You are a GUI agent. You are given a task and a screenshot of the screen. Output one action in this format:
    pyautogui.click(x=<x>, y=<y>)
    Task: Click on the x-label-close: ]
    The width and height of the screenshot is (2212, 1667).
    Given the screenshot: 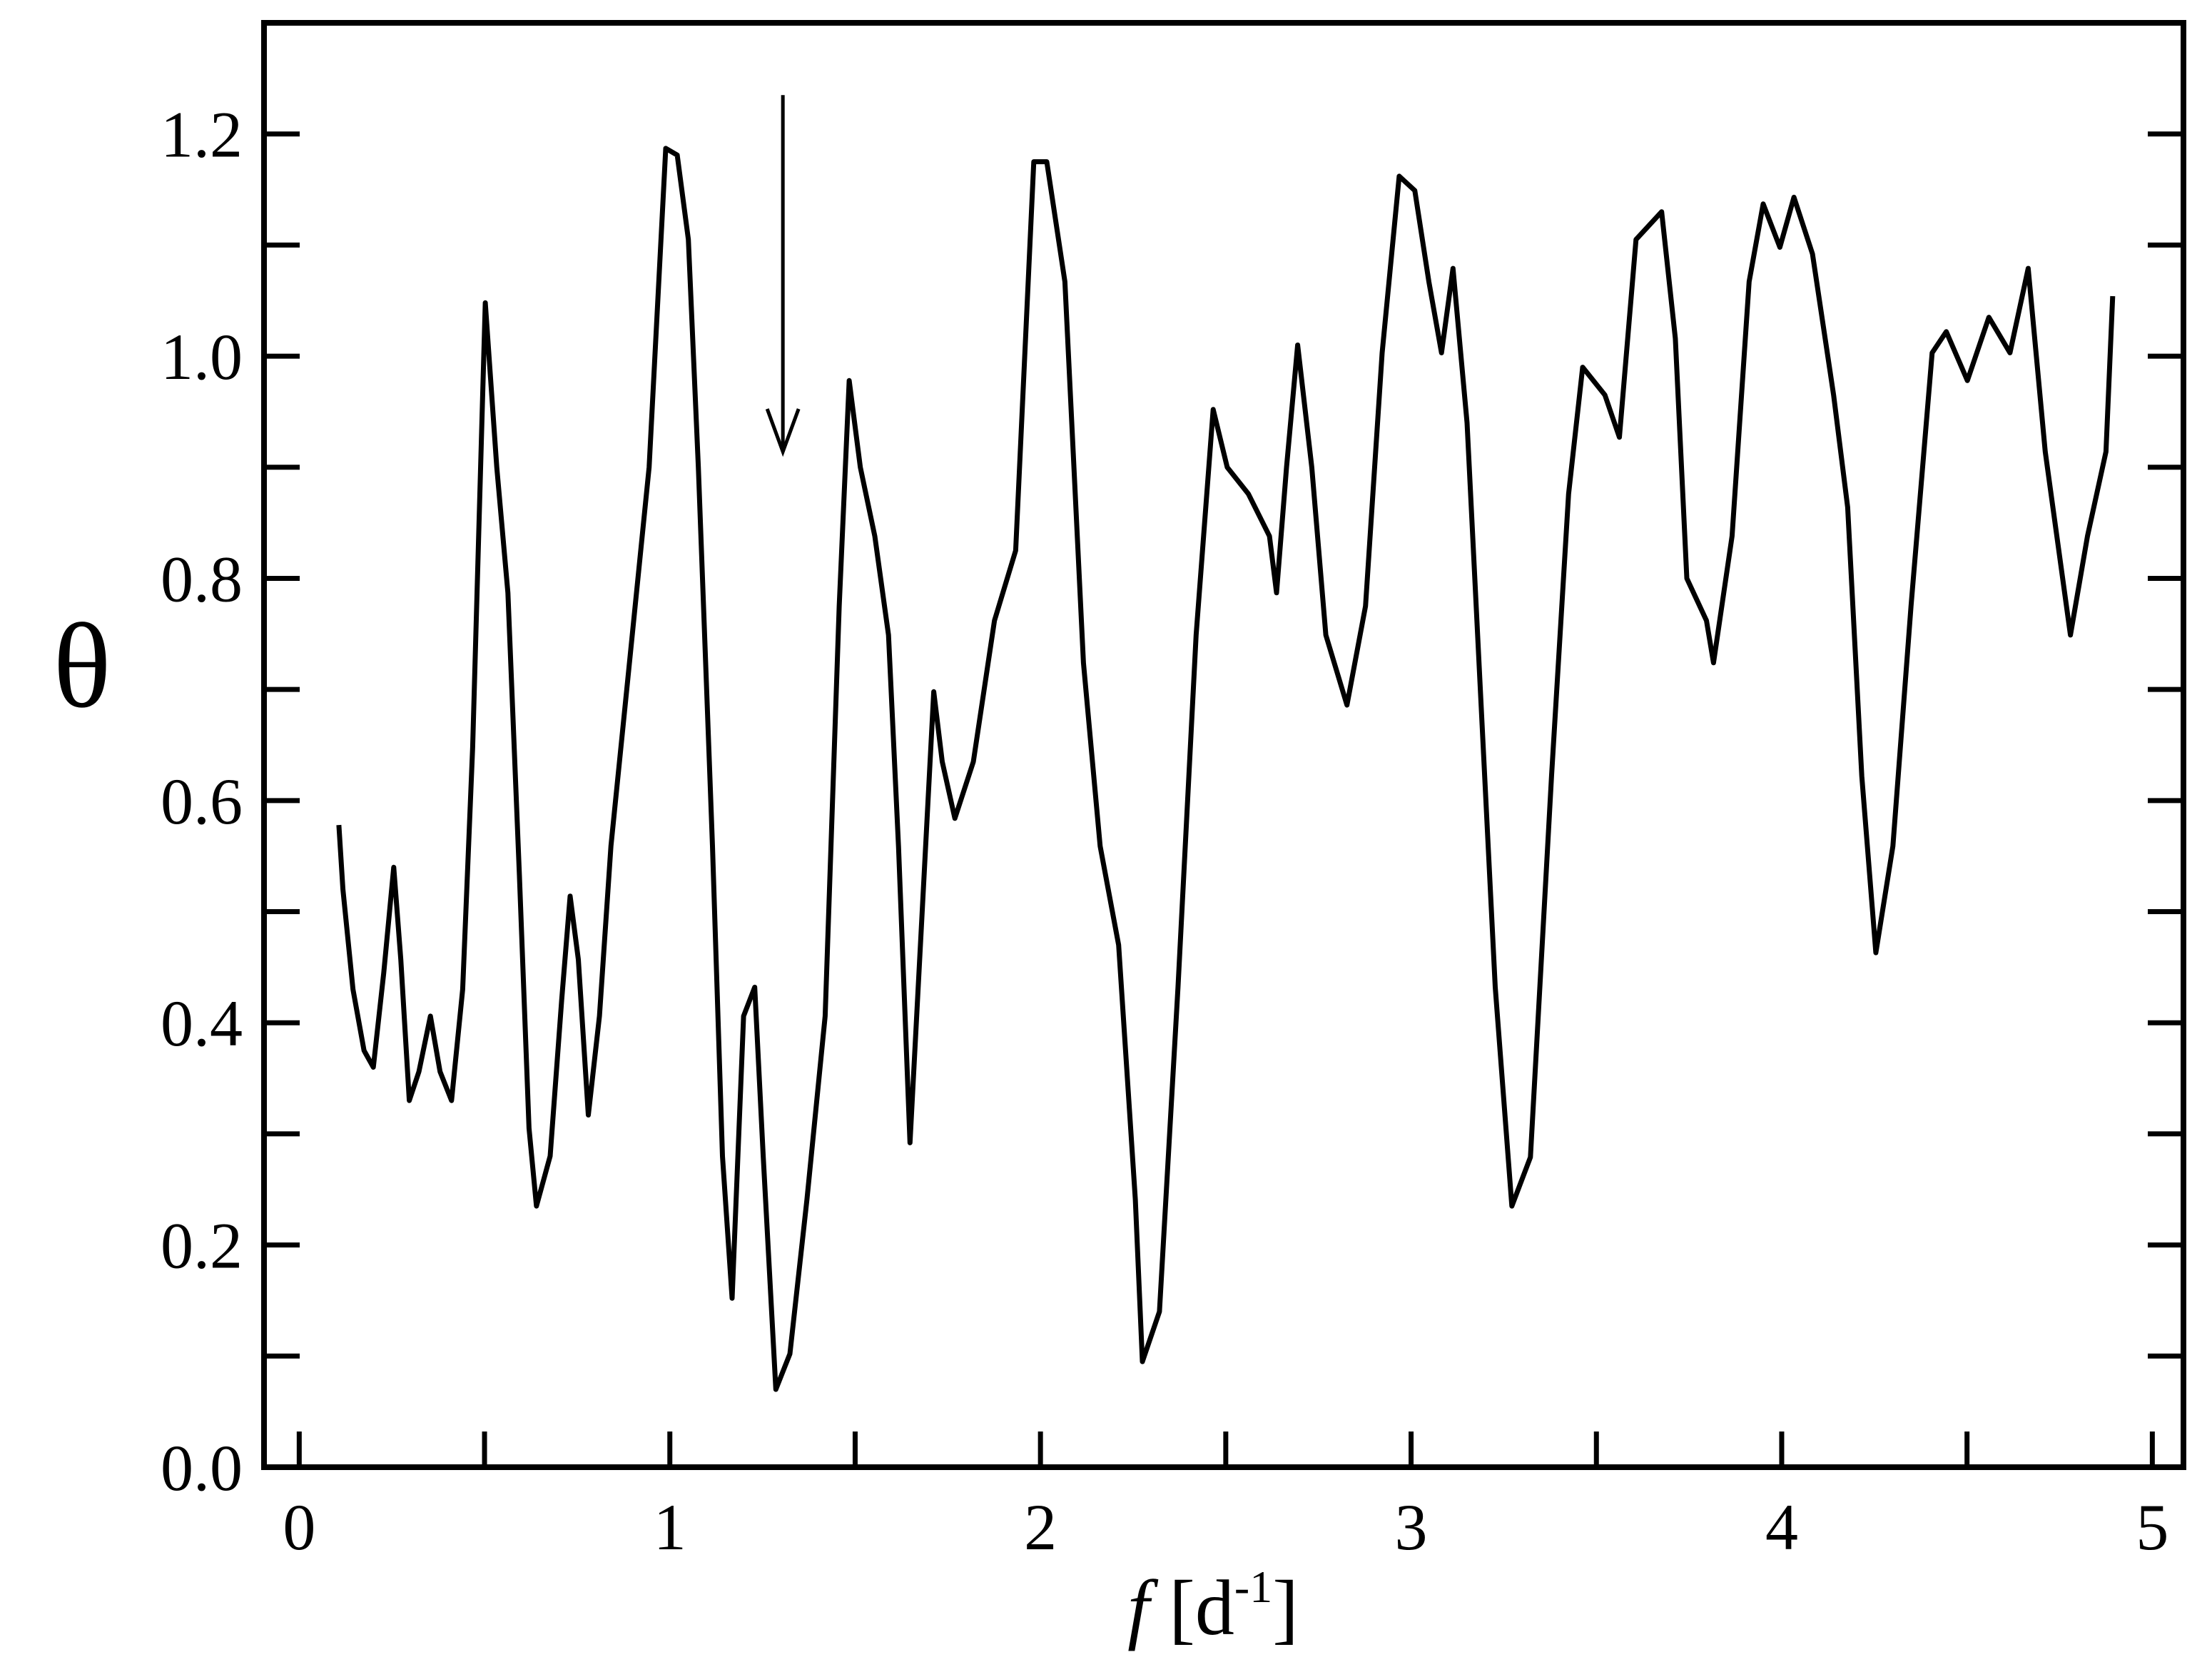 What is the action you would take?
    pyautogui.click(x=1285, y=1607)
    